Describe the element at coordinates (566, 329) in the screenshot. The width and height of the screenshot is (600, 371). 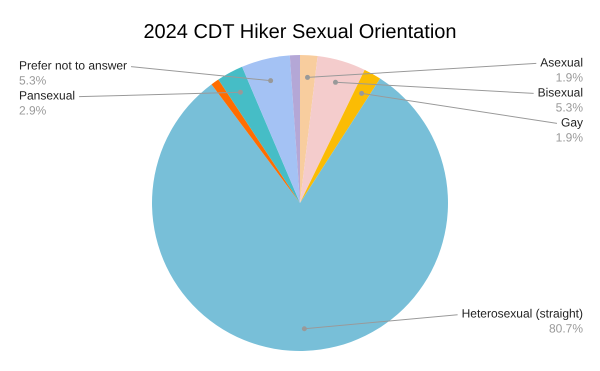
I see `data-label: 80.7%` at that location.